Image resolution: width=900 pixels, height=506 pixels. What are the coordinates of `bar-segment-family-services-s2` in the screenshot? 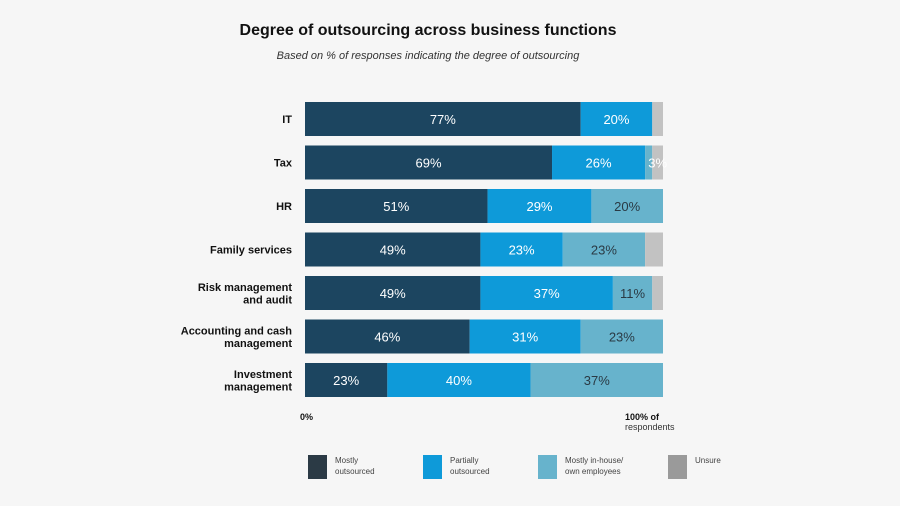 It's located at (604, 249).